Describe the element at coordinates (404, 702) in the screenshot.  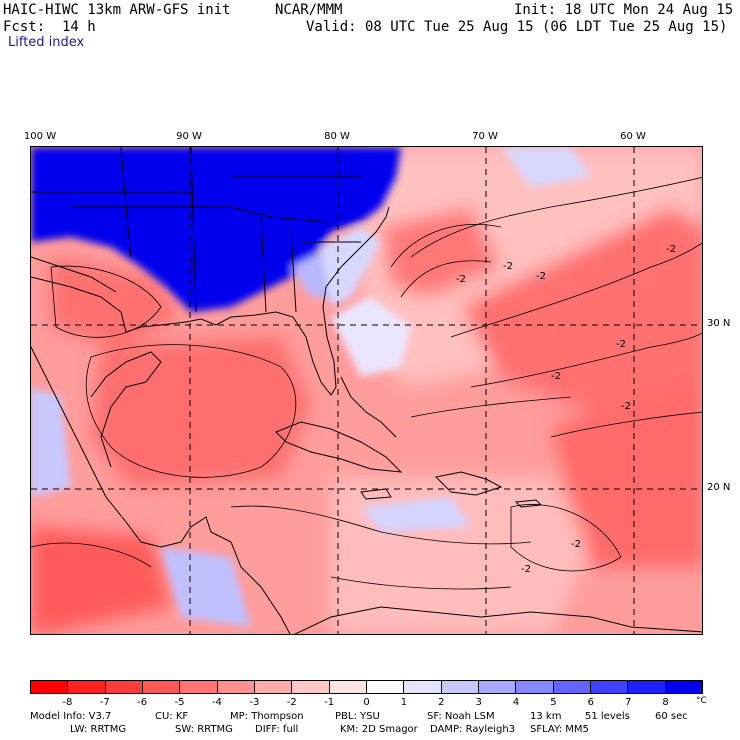
I see `colorbar-tick-label: 1` at that location.